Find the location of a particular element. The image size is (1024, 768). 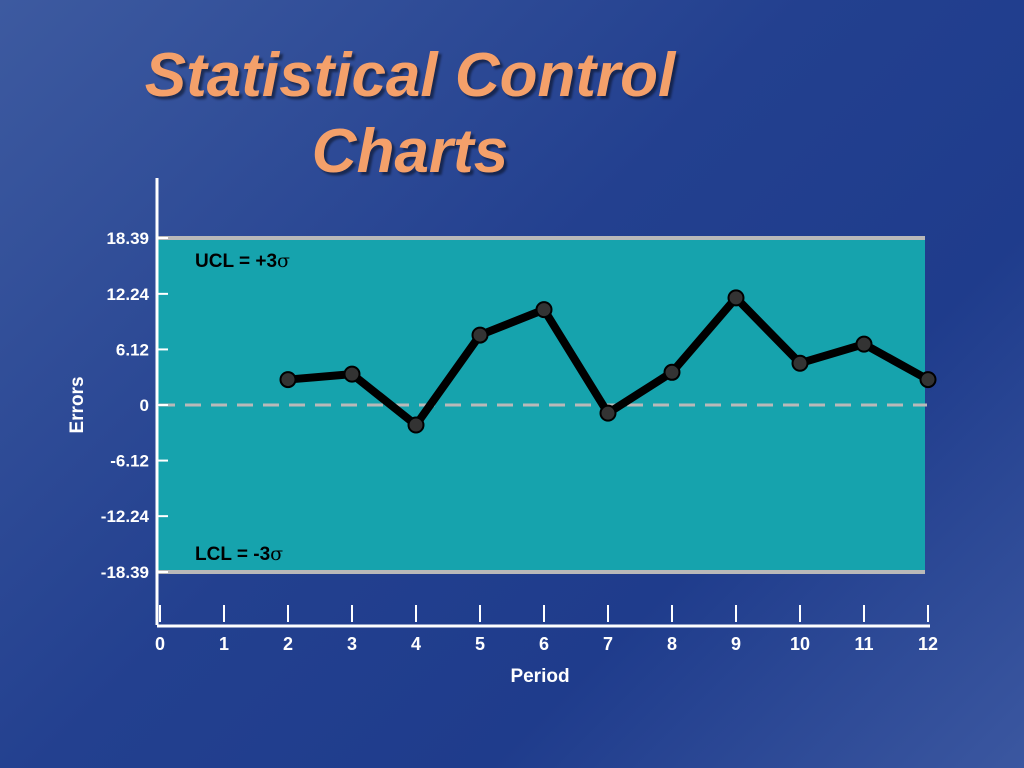

x-tick-label: 0 is located at coordinates (160, 644).